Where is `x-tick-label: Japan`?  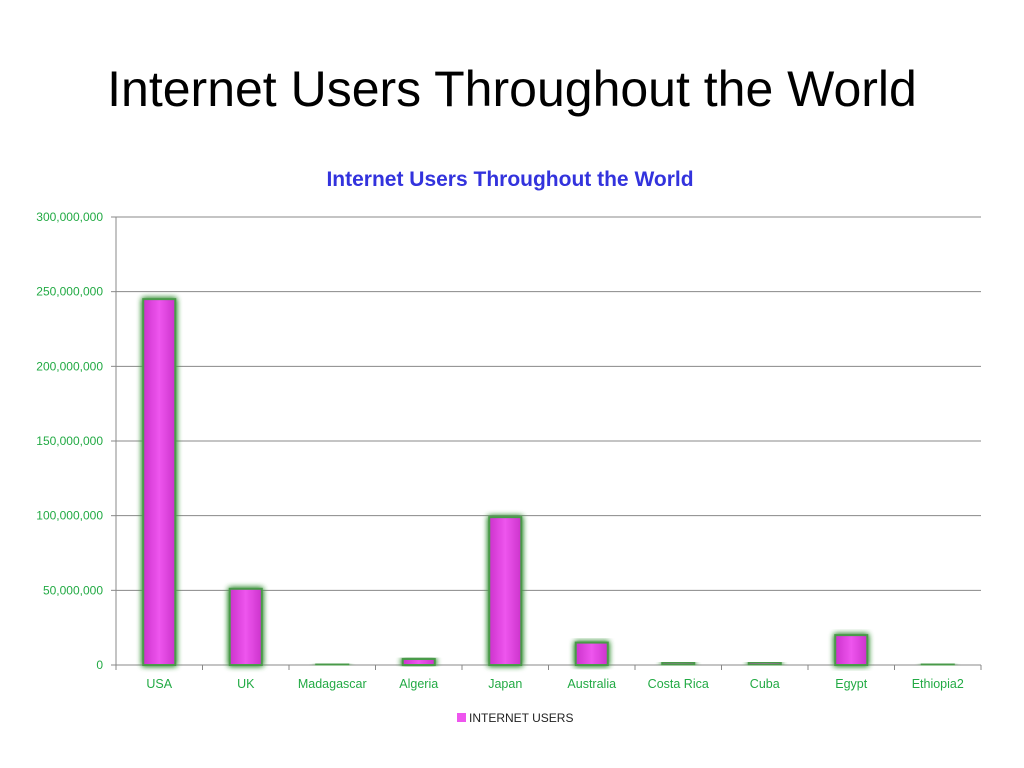 x-tick-label: Japan is located at coordinates (505, 684).